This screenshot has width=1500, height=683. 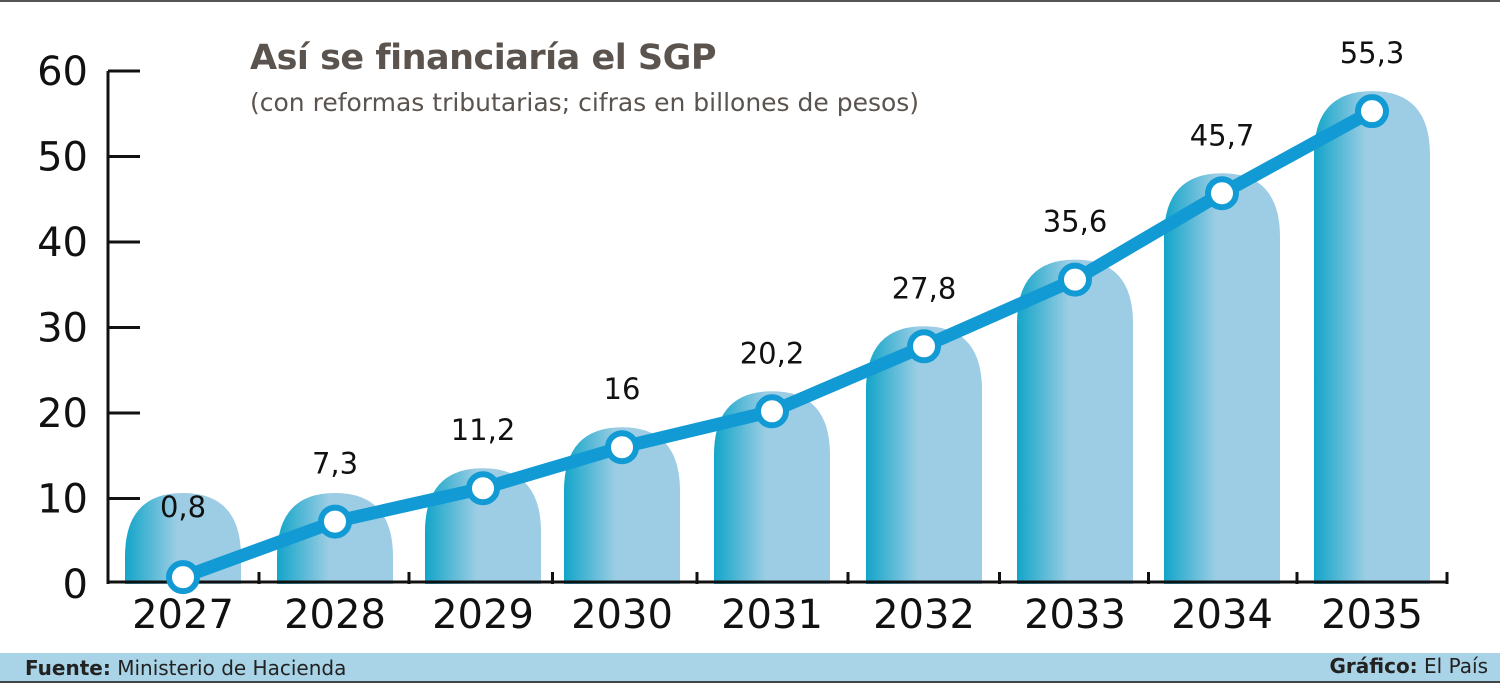 I want to click on x-tick-label: 2028, so click(x=335, y=615).